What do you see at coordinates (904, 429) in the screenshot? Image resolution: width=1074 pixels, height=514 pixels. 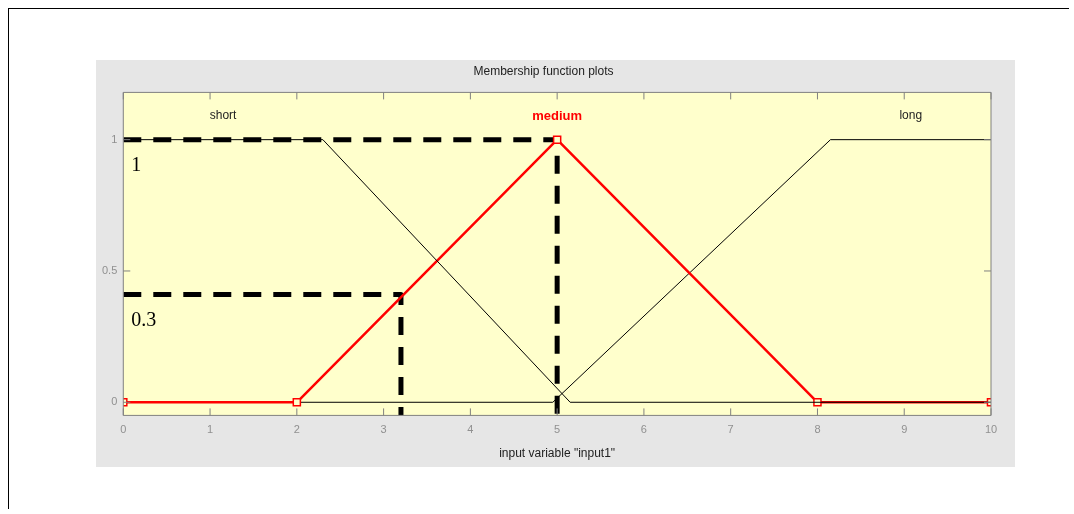 I see `x-tick-label: 9` at bounding box center [904, 429].